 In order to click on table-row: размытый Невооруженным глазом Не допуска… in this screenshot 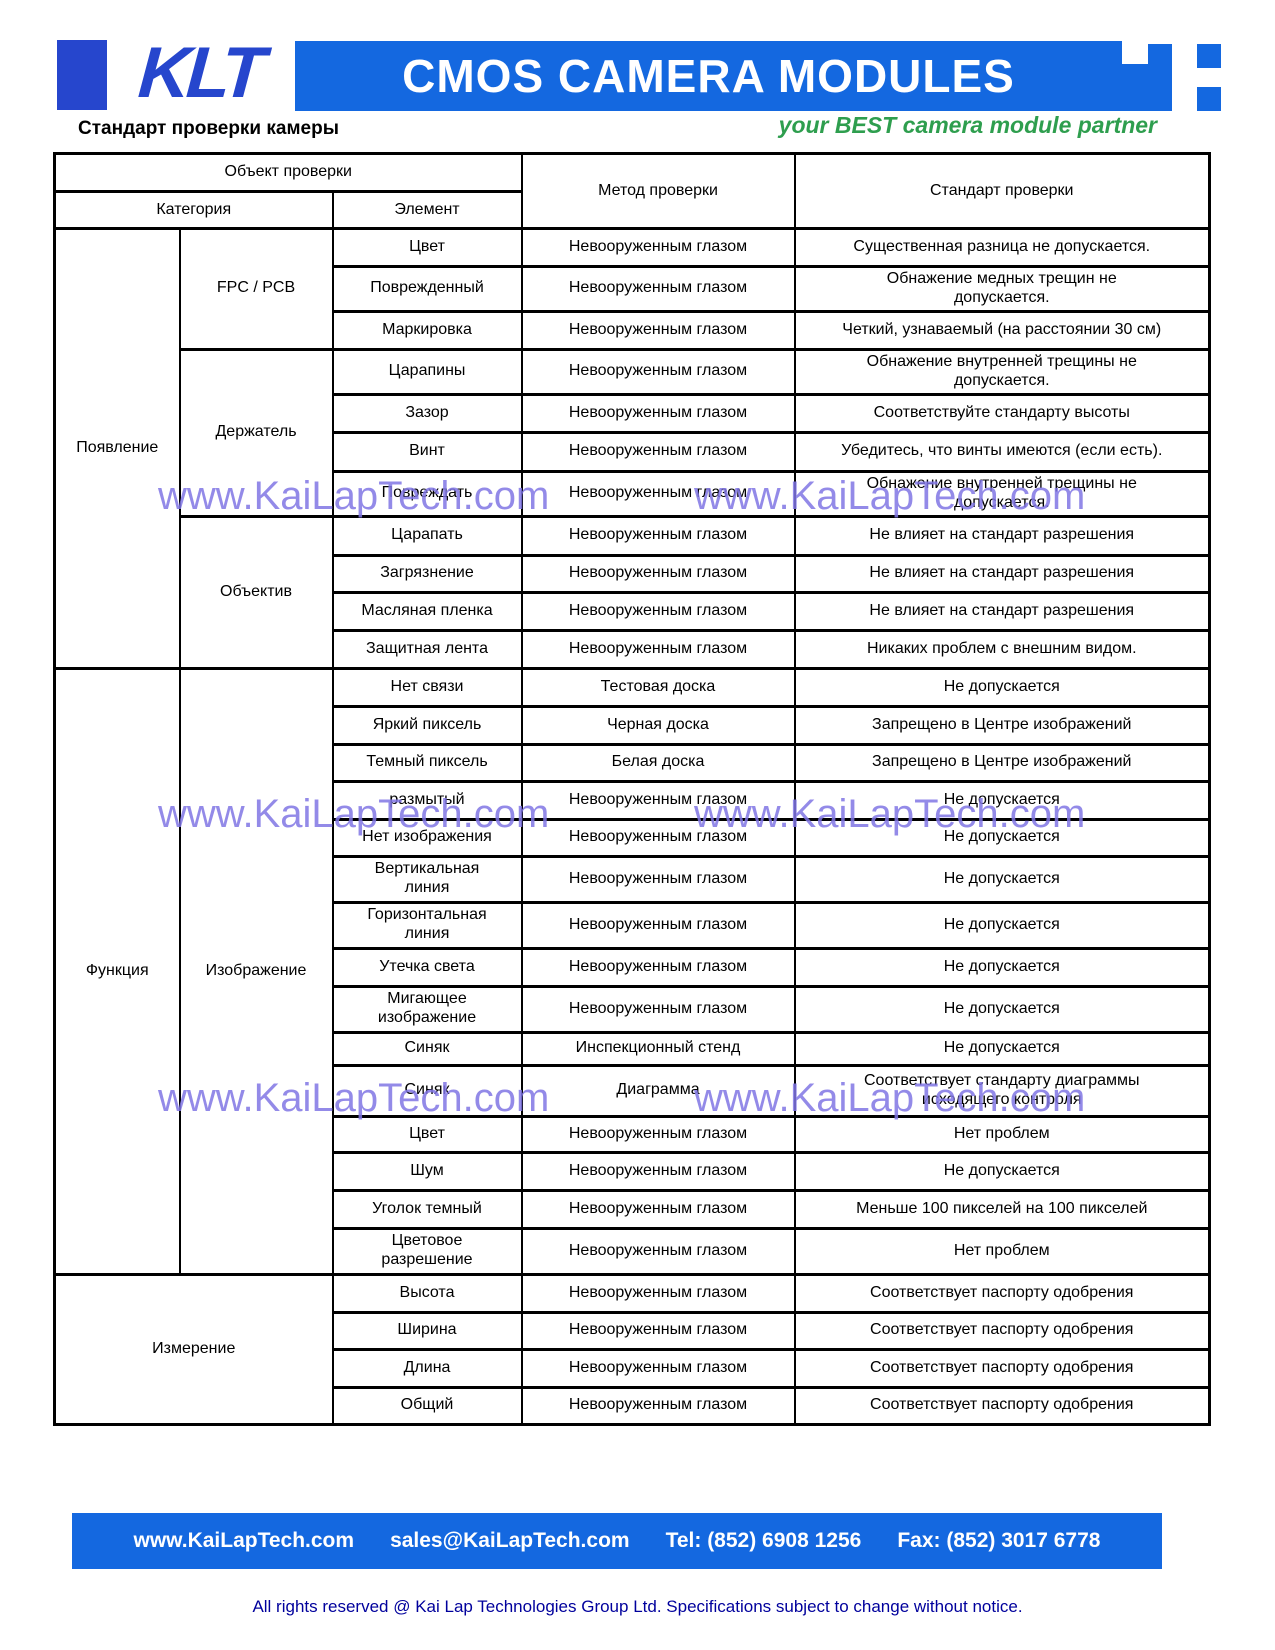, I will do `click(633, 800)`.